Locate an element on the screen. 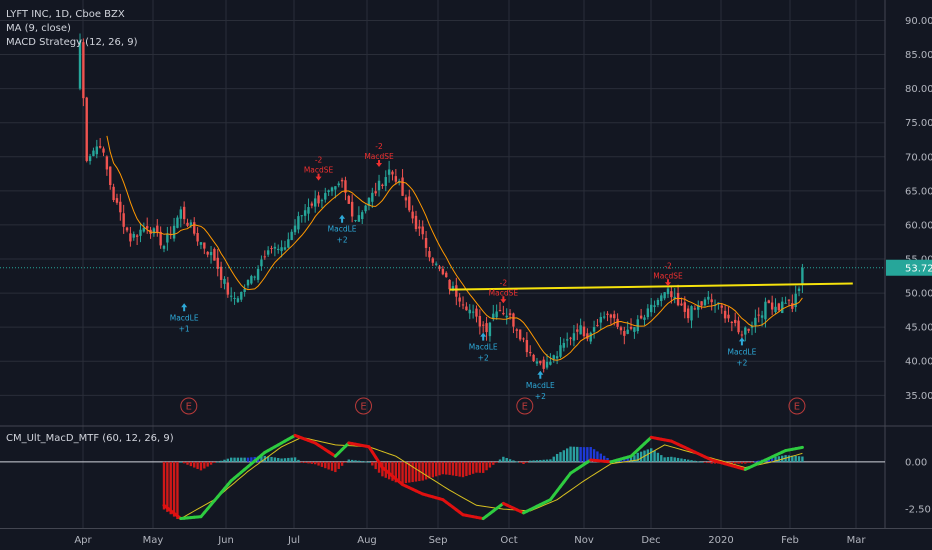 The height and width of the screenshot is (550, 932). legend-ma: MA (9, close) is located at coordinates (38, 28).